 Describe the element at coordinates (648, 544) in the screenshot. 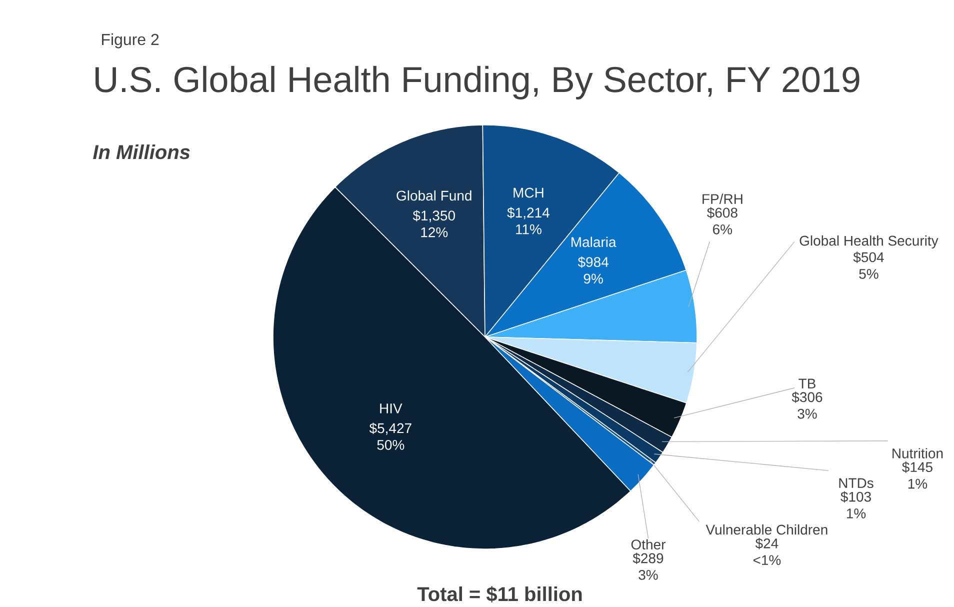

I see `slice-label: Other` at that location.